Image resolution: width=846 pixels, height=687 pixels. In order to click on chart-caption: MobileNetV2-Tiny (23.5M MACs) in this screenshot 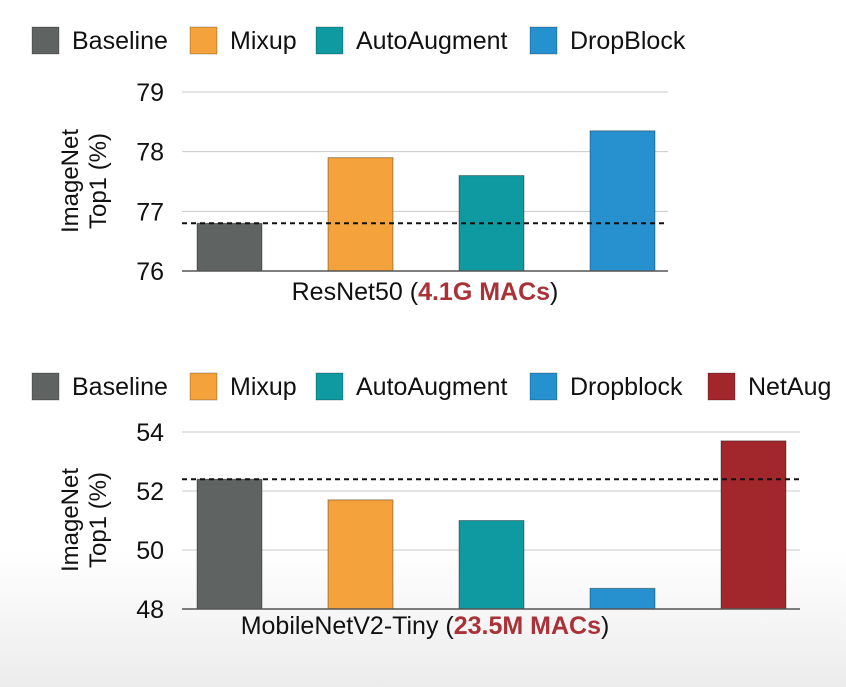, I will do `click(425, 626)`.